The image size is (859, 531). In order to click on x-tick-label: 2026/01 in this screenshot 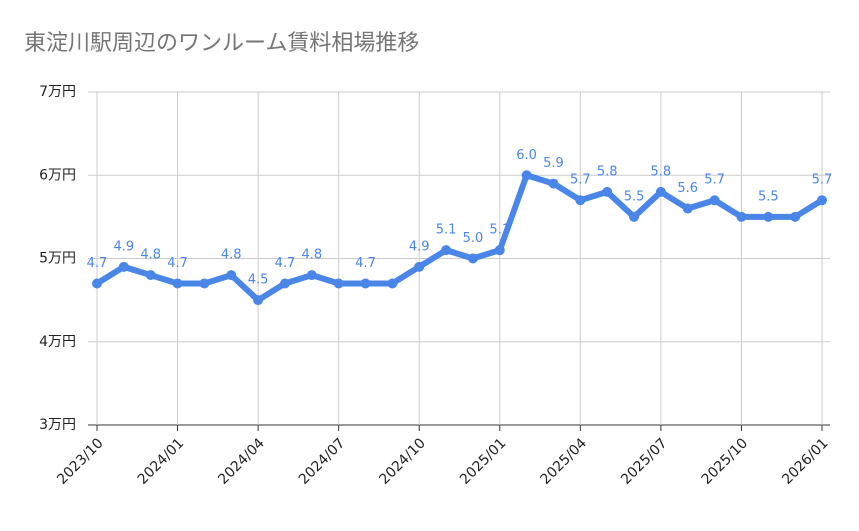, I will do `click(805, 461)`.